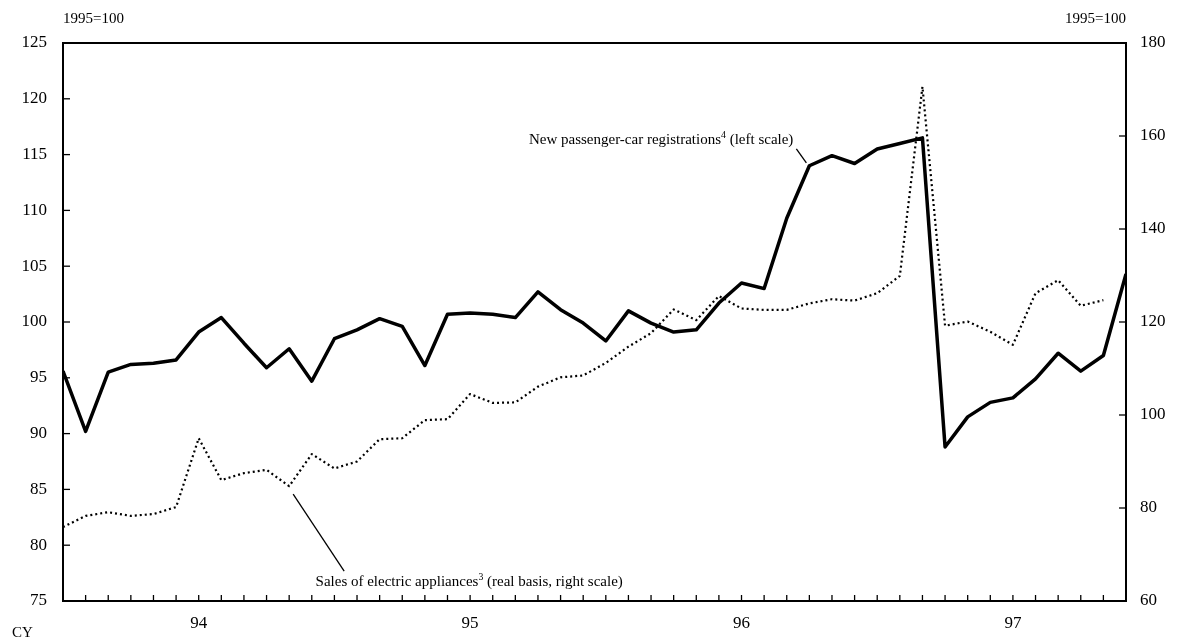 The image size is (1178, 642). What do you see at coordinates (1153, 414) in the screenshot?
I see `y2-tick-label: 100` at bounding box center [1153, 414].